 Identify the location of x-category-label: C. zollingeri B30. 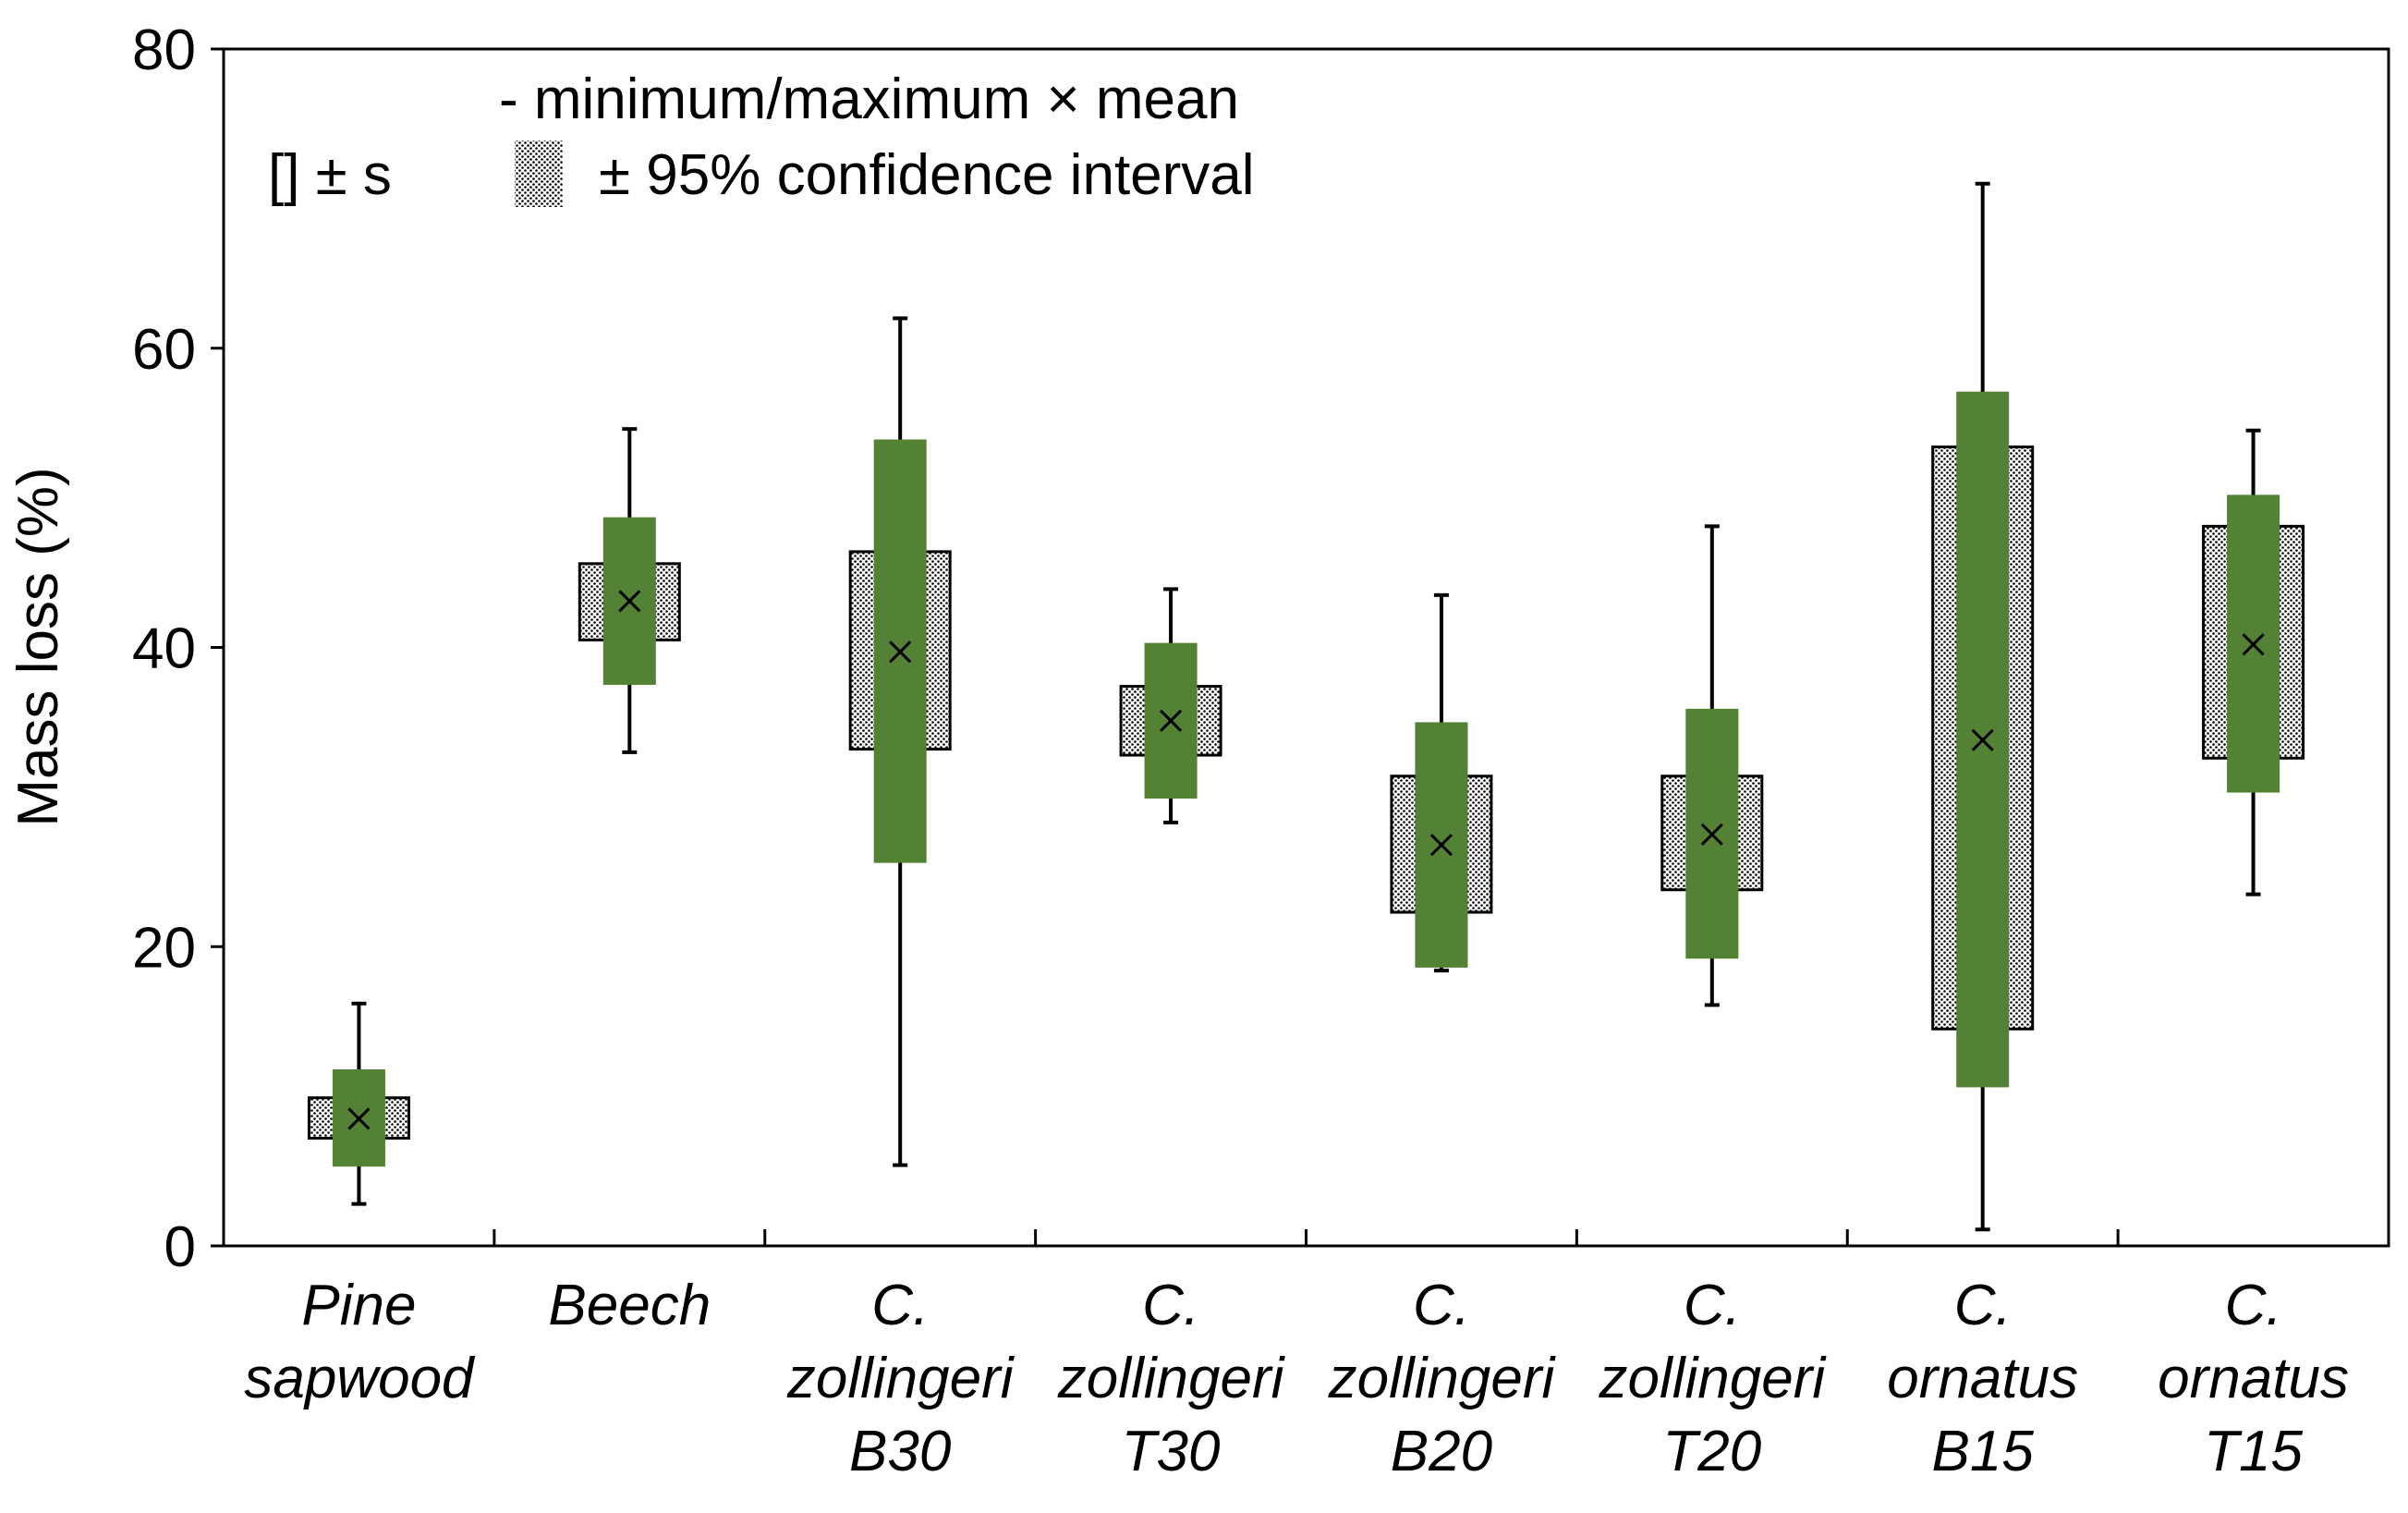
(900, 1378).